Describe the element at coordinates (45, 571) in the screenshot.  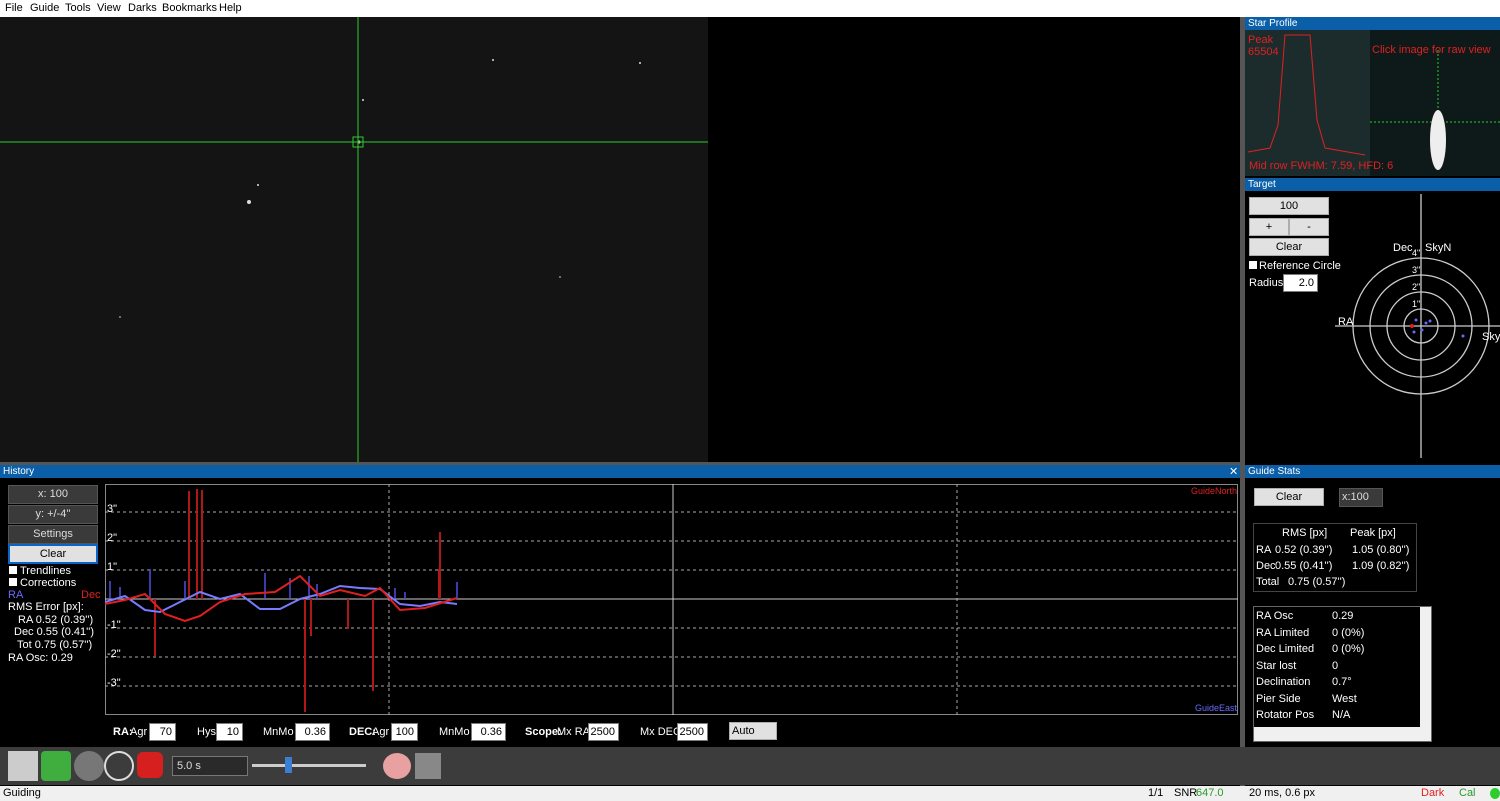
I see `trendlines-label: Trendlines` at that location.